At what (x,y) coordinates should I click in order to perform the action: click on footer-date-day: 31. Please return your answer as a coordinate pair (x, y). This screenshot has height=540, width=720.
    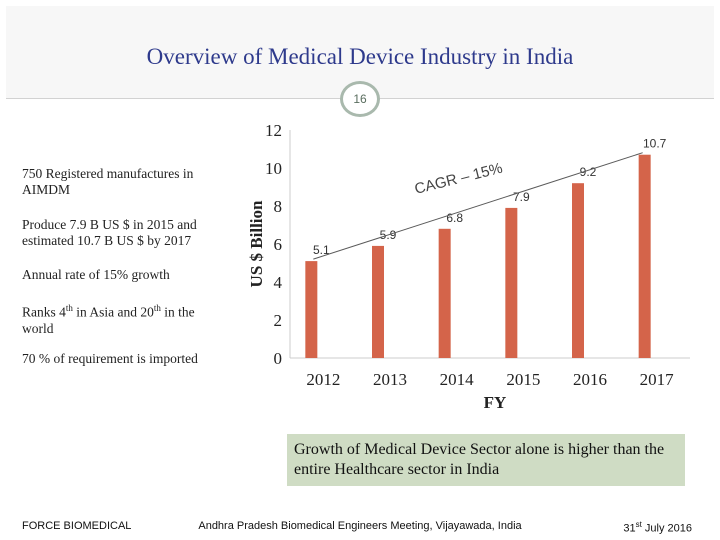
    Looking at the image, I should click on (629, 528).